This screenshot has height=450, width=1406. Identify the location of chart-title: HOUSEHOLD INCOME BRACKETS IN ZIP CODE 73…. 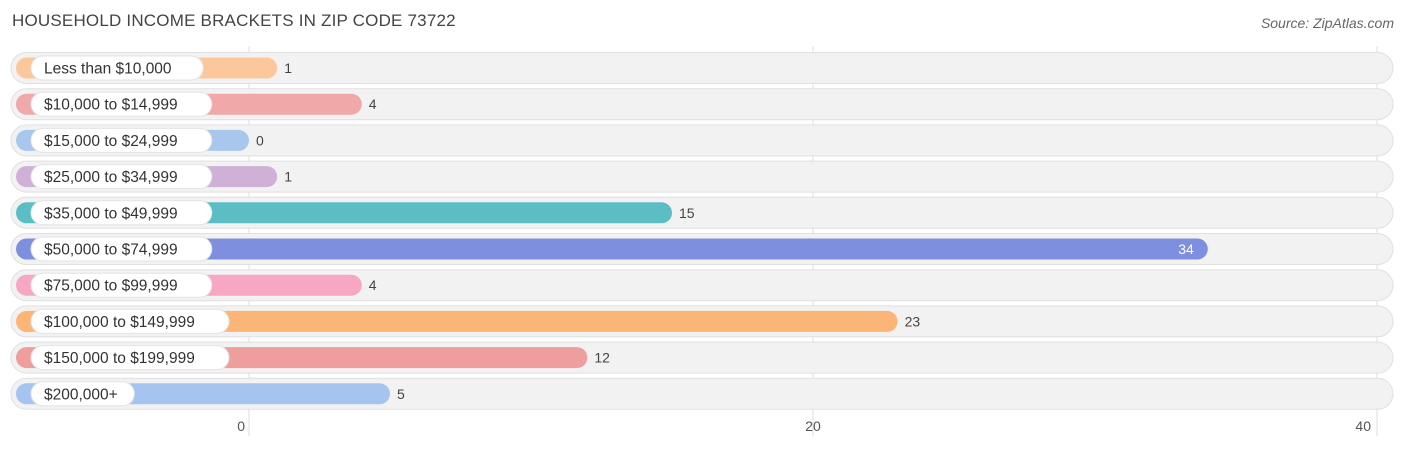
(234, 20).